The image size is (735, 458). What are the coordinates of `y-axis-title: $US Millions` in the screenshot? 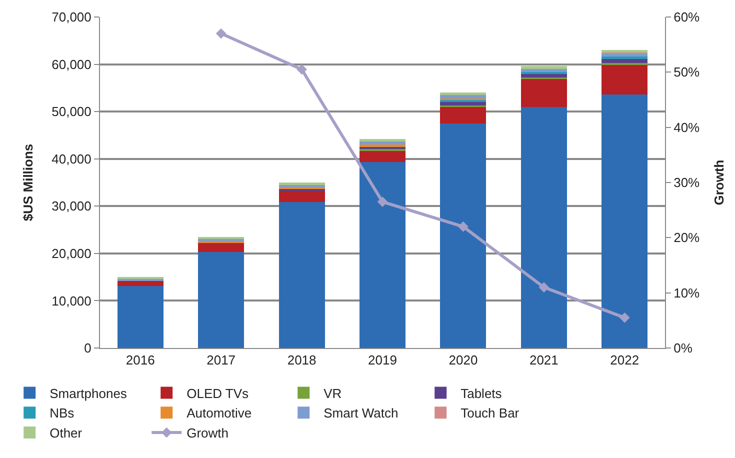 It's located at (28, 183).